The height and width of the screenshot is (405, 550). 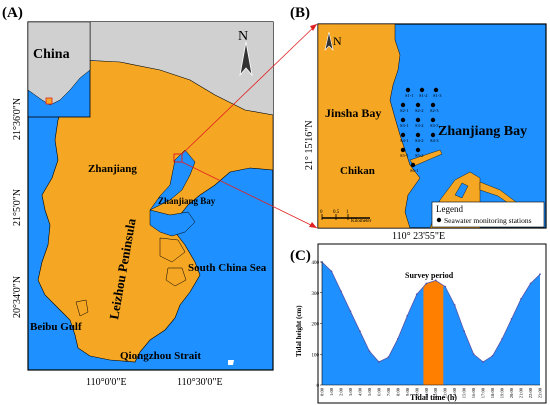 I want to click on station-label: S2-3, so click(x=434, y=110).